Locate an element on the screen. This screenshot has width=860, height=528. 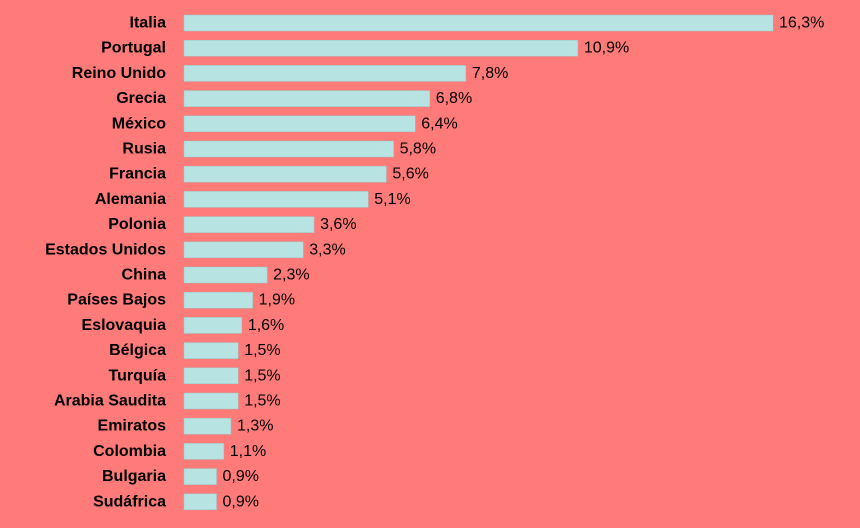
category-label: Eslovaquia is located at coordinates (124, 325).